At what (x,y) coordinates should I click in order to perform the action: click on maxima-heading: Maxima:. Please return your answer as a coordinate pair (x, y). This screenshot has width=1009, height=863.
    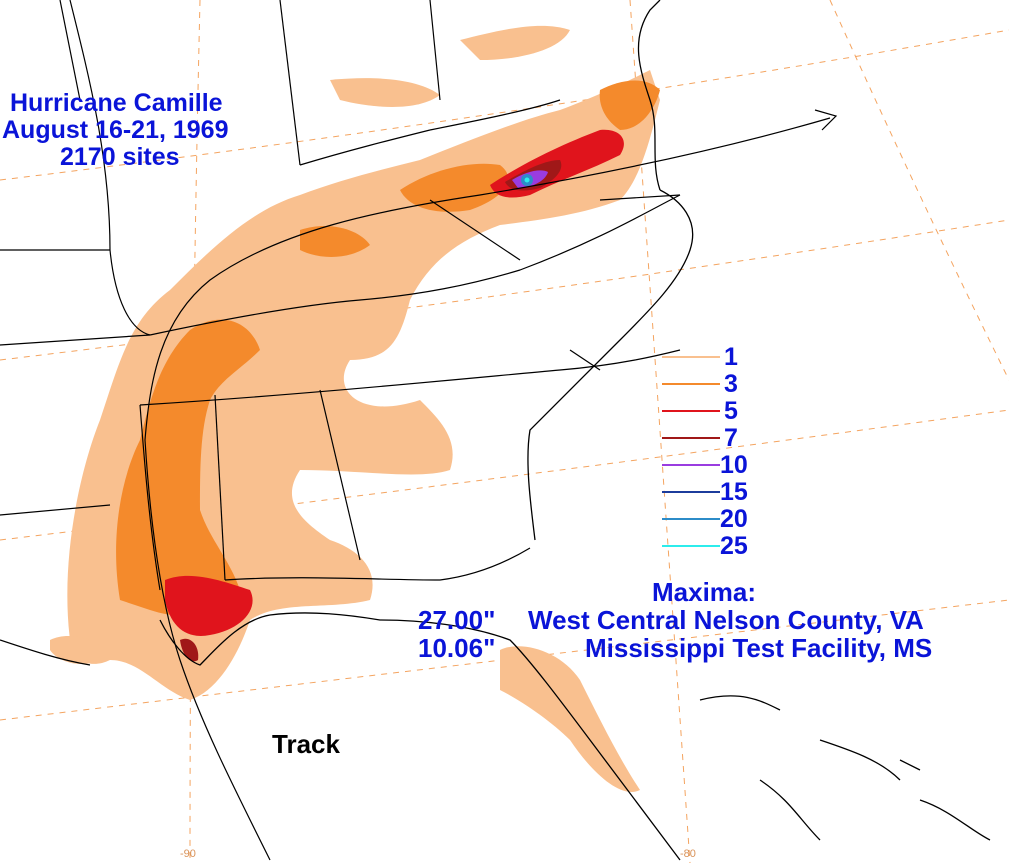
    Looking at the image, I should click on (704, 592).